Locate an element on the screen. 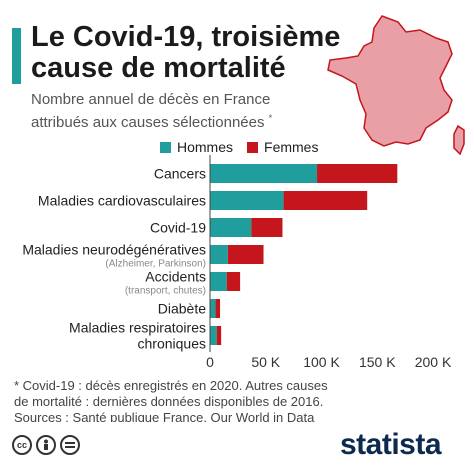 Image resolution: width=474 pixels, height=474 pixels. x-tick-label: 50 K is located at coordinates (265, 362).